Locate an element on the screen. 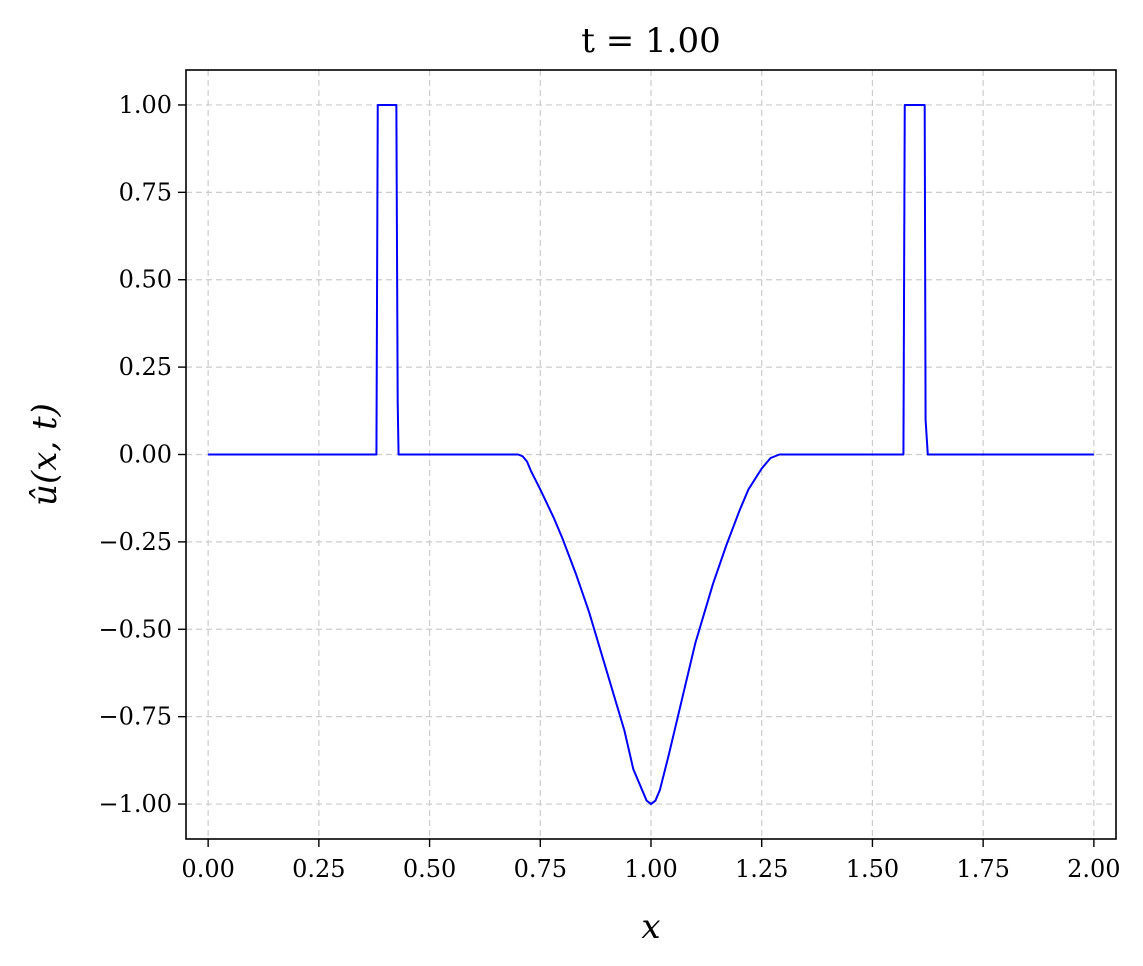 The height and width of the screenshot is (966, 1143). y-tick-label: −1.00 is located at coordinates (135, 804).